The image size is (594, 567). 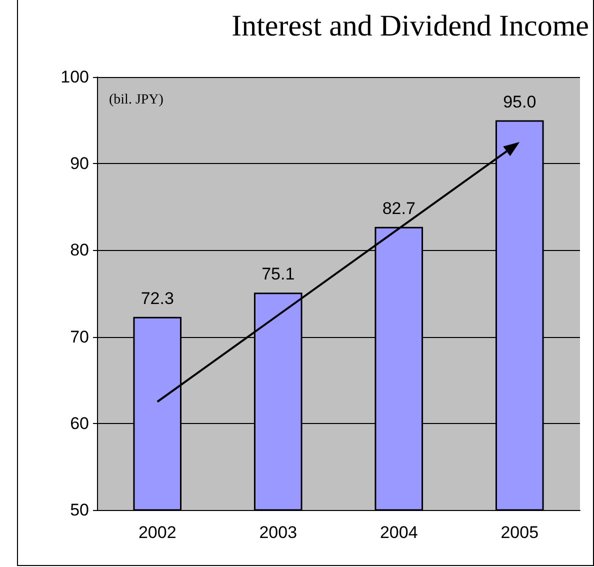 What do you see at coordinates (79, 164) in the screenshot?
I see `y-tick-label: 90` at bounding box center [79, 164].